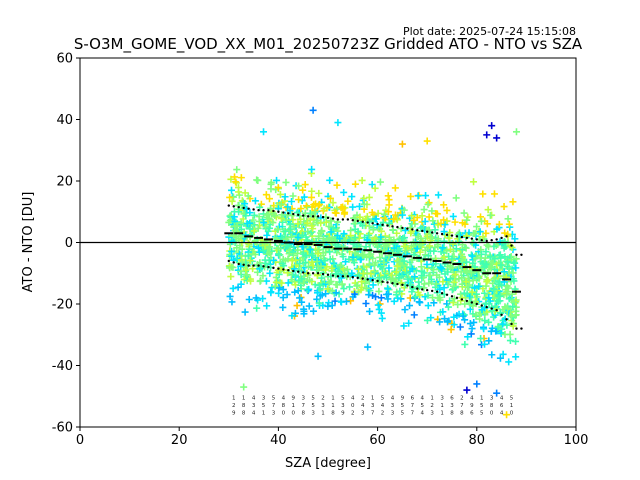 This screenshot has height=480, width=640. I want to click on bin-count-label: 5, so click(313, 406).